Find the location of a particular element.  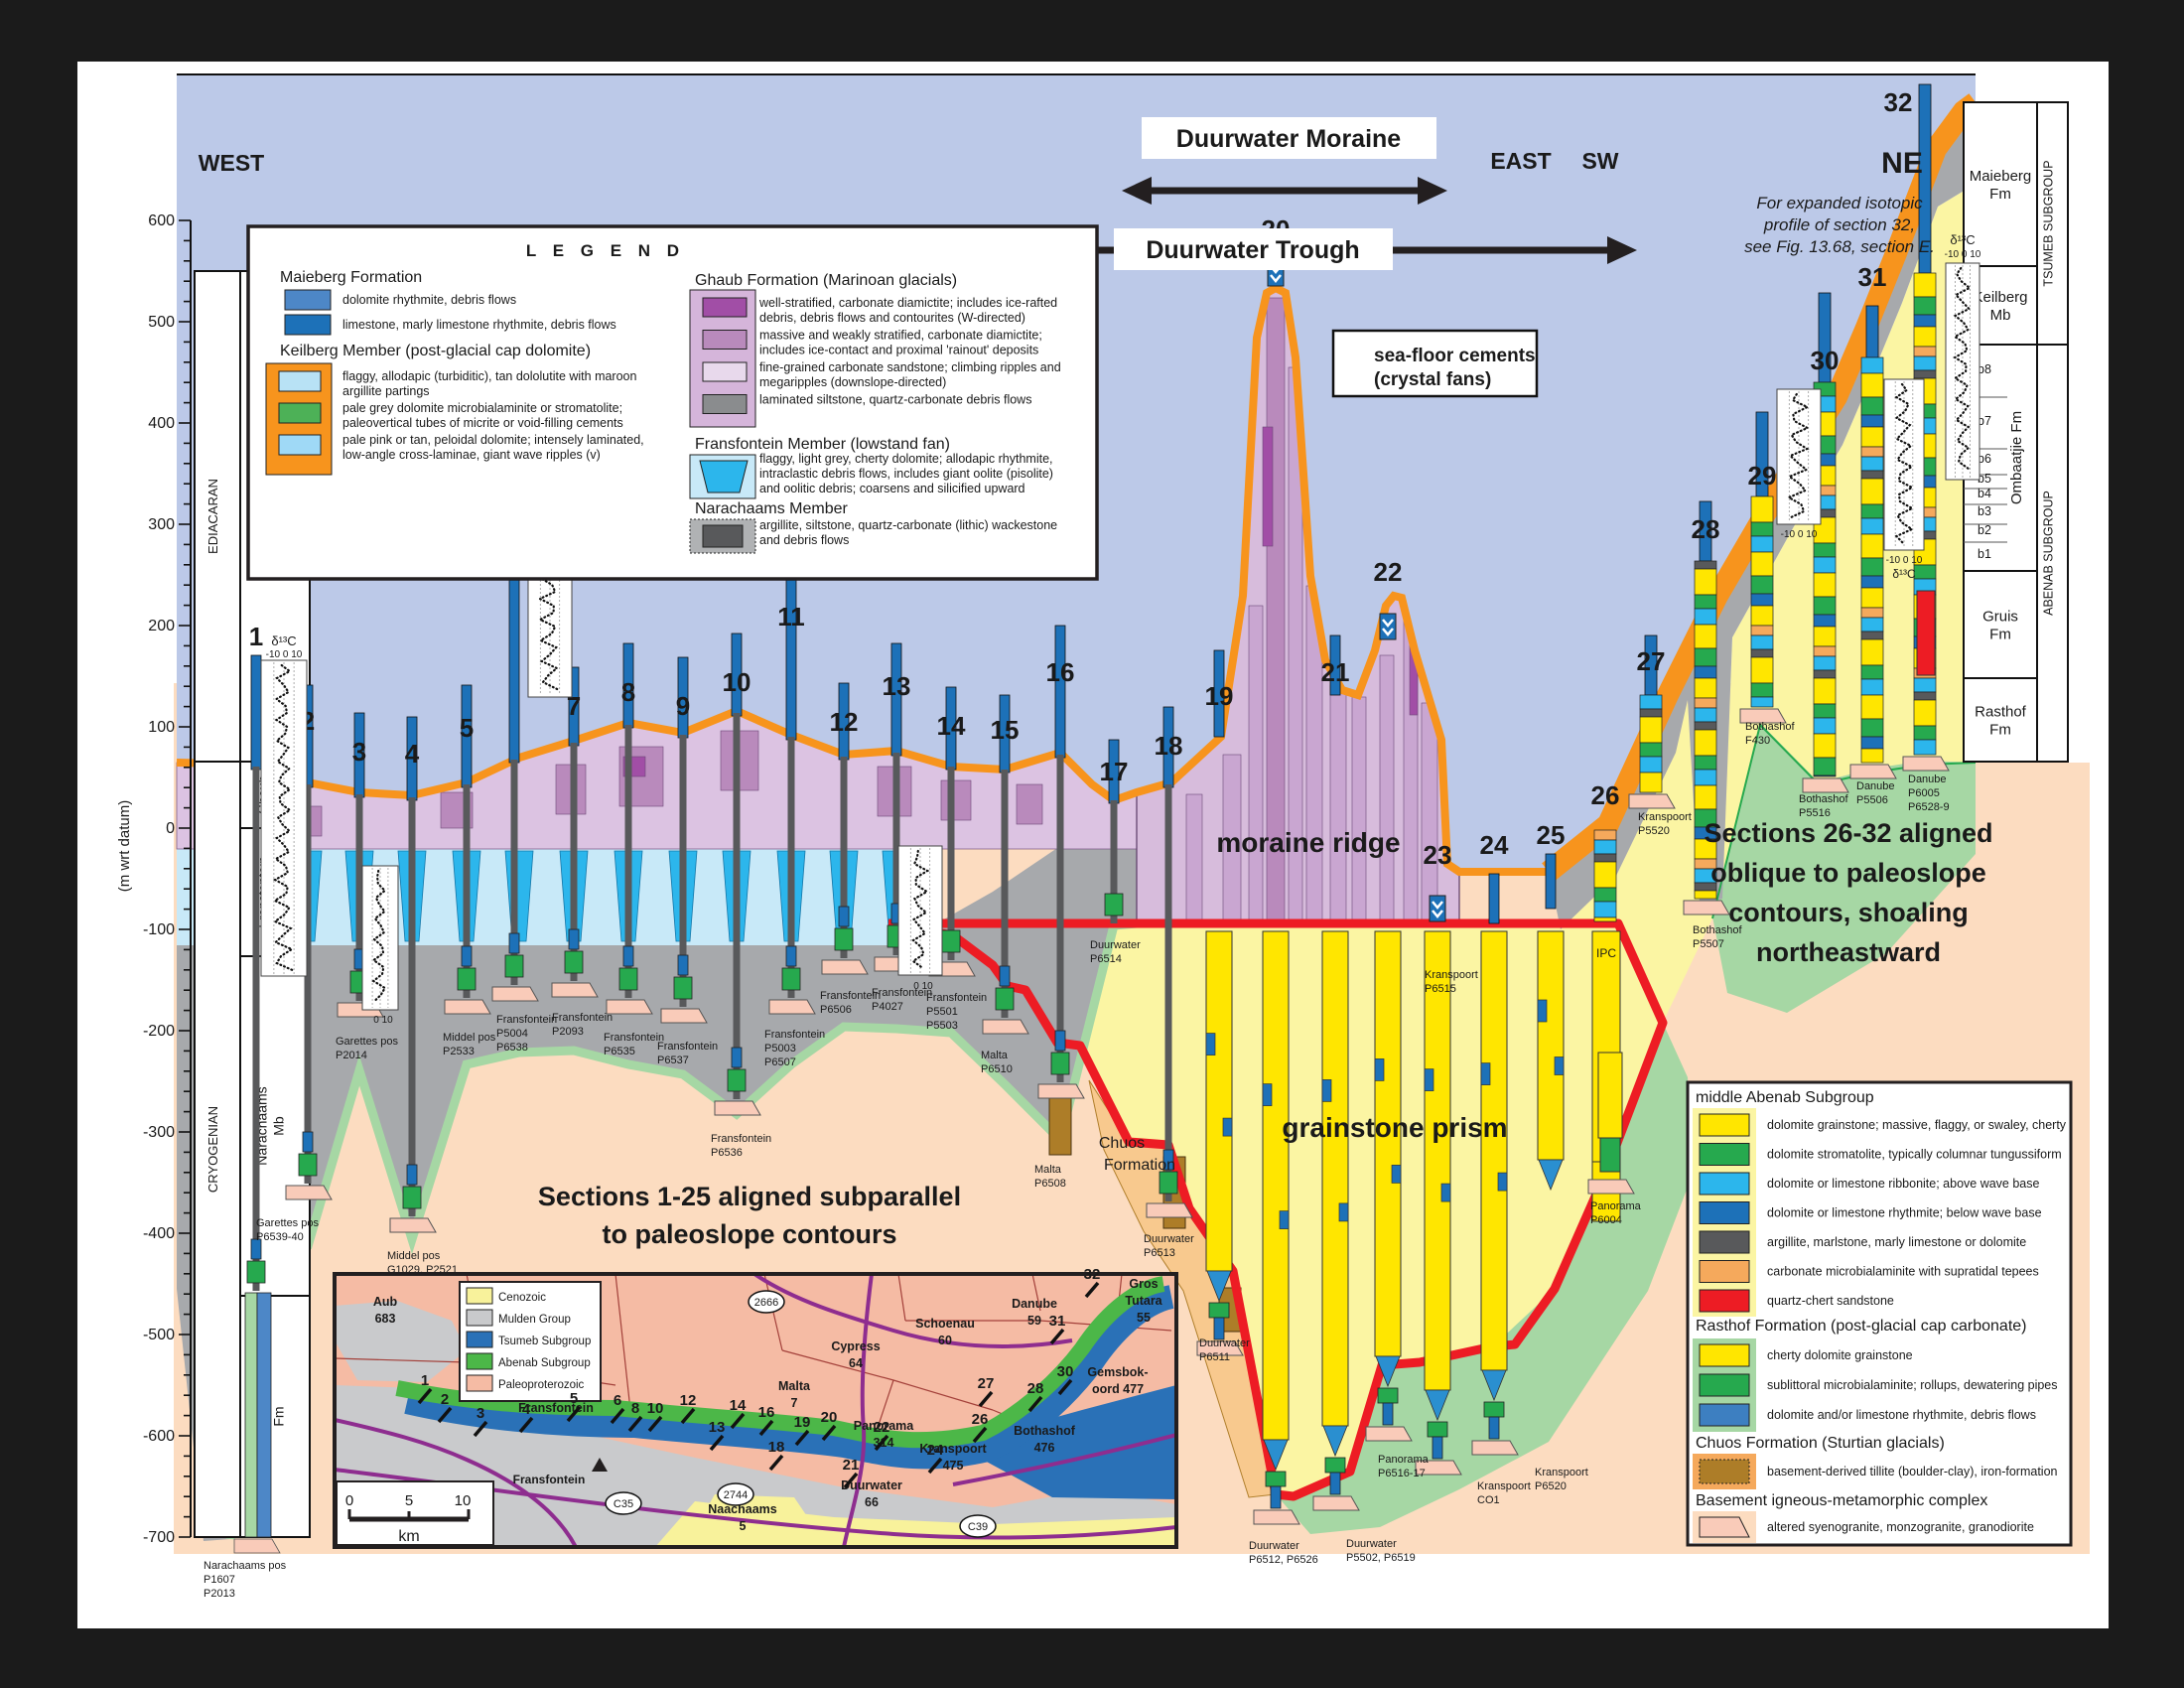

tspan: 10 is located at coordinates (737, 682).